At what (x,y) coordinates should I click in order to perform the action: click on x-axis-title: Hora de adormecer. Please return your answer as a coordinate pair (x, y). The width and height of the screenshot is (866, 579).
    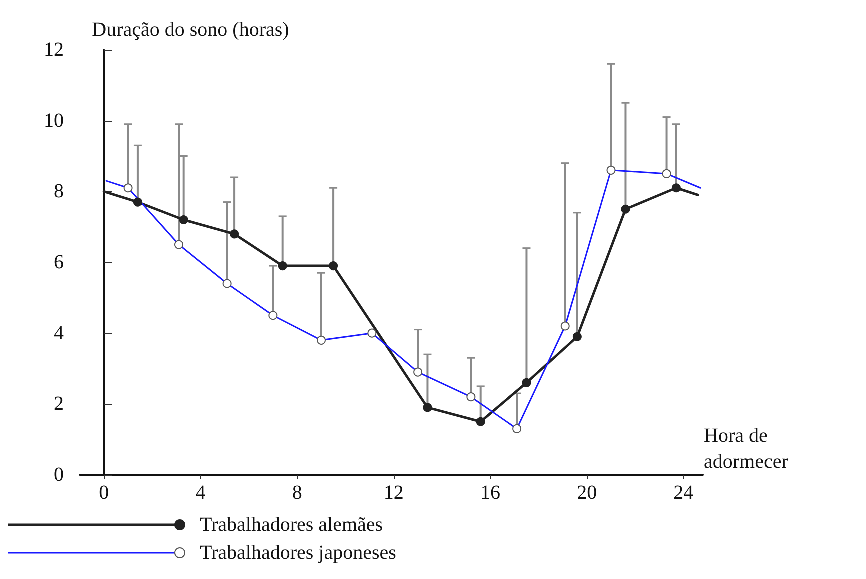
    Looking at the image, I should click on (746, 449).